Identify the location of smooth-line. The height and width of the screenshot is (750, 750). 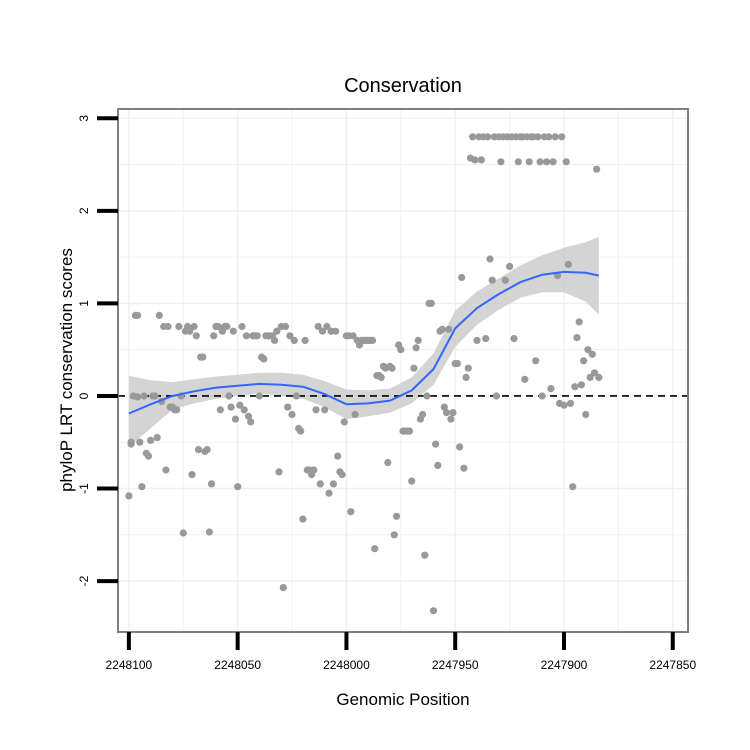
(364, 342).